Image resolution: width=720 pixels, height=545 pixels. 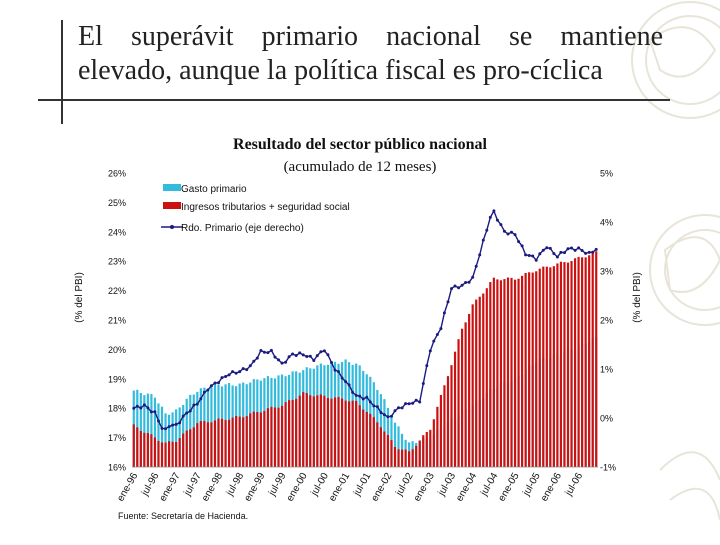 I want to click on left-tick-label: 22%, so click(x=117, y=291).